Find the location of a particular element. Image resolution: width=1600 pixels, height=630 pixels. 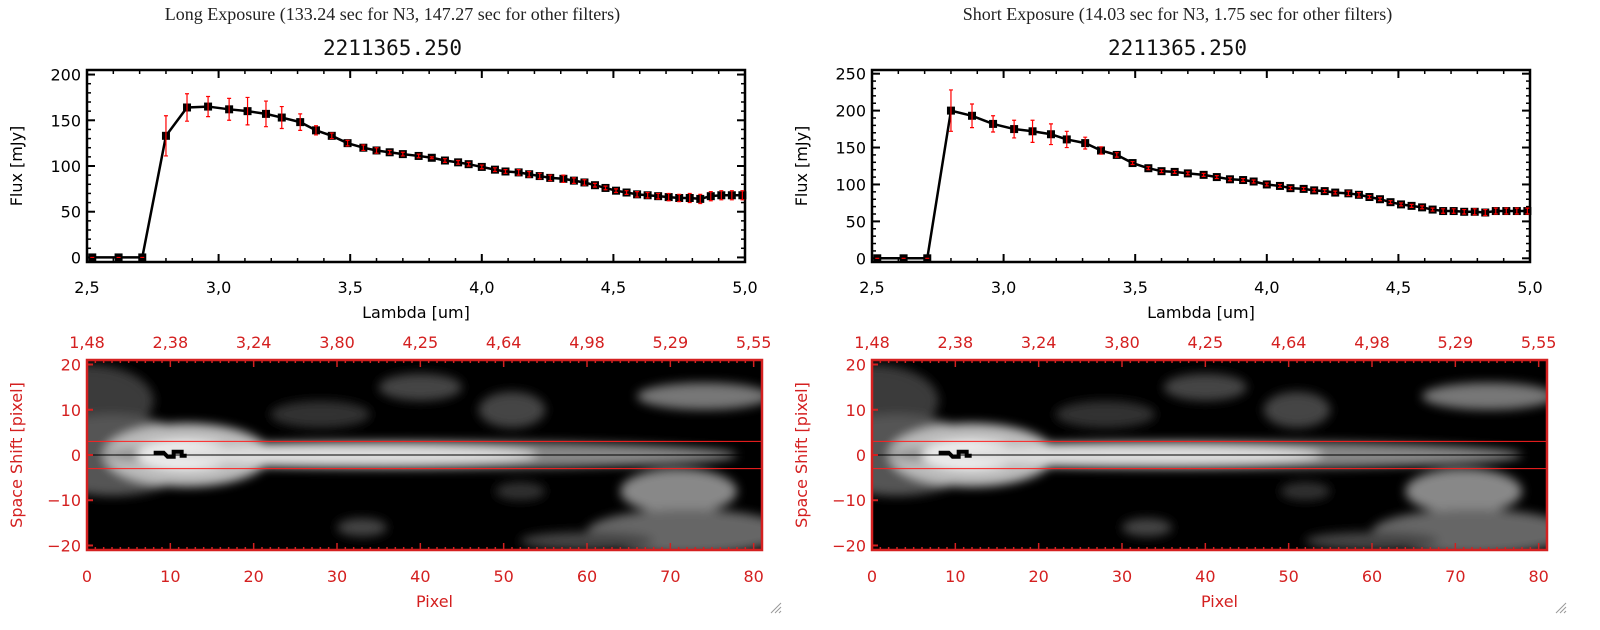

plot-frame is located at coordinates (416, 166).